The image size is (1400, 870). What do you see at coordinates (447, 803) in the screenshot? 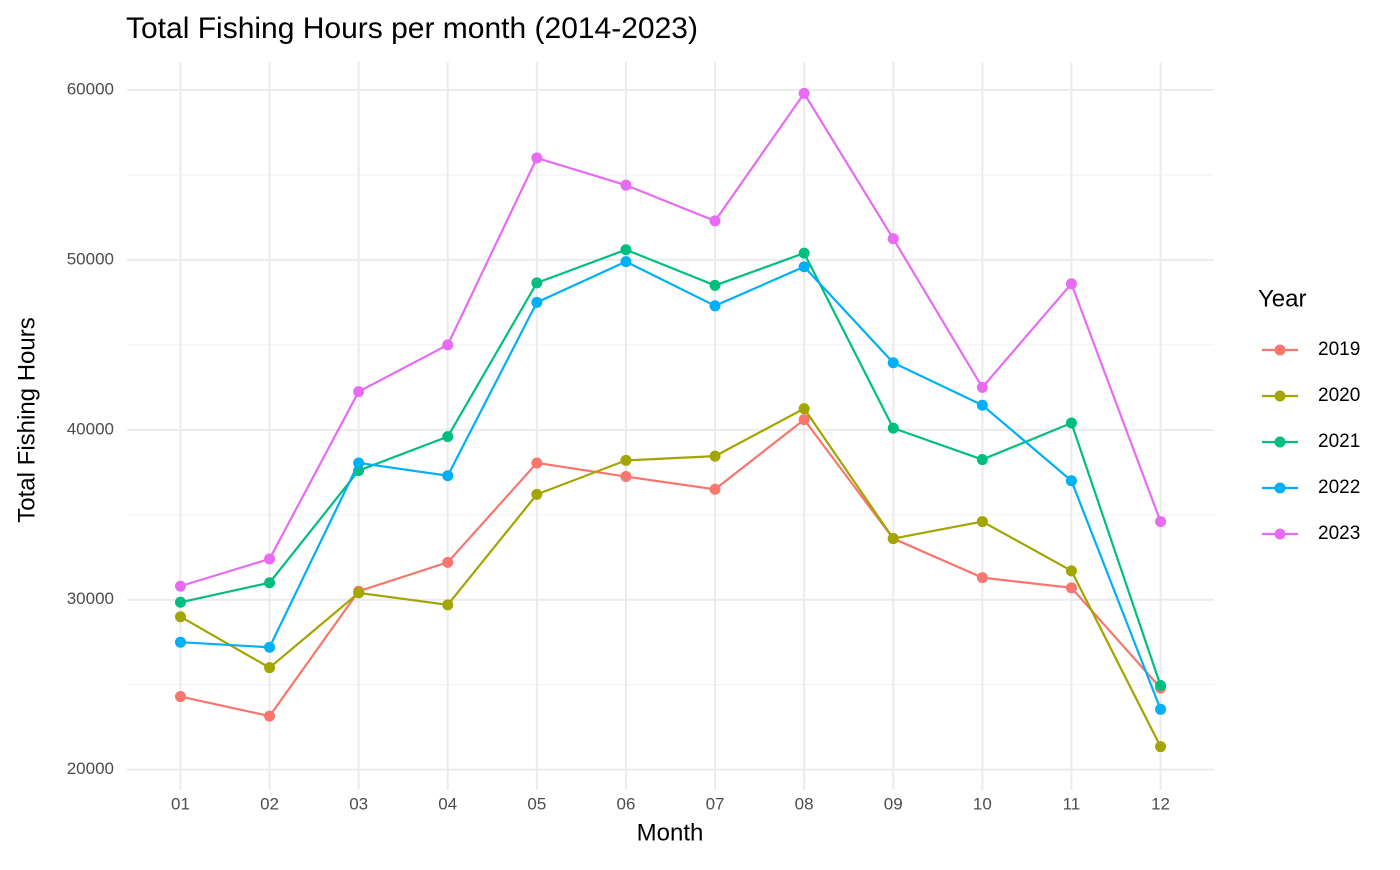
I see `x-tick-label: 04` at bounding box center [447, 803].